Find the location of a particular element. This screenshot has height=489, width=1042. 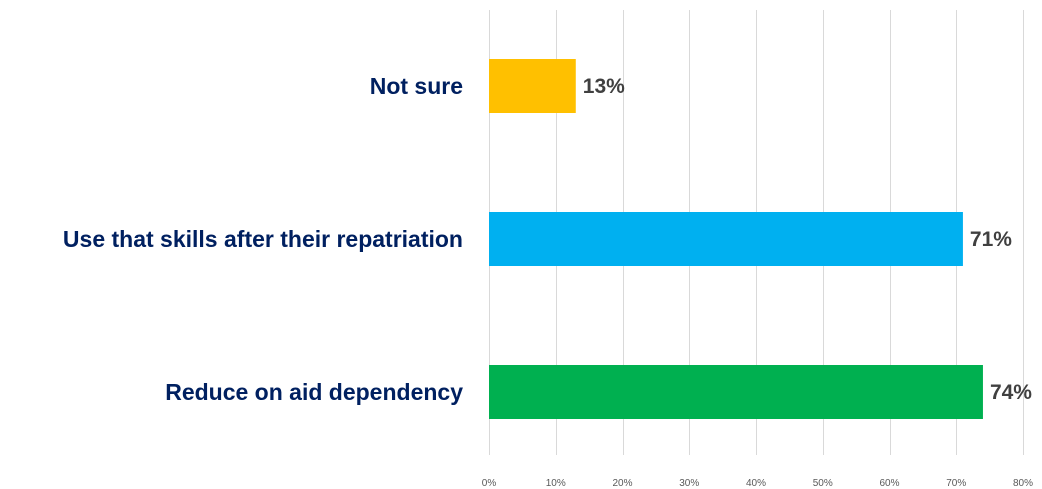

value-label: 74% is located at coordinates (1011, 392).